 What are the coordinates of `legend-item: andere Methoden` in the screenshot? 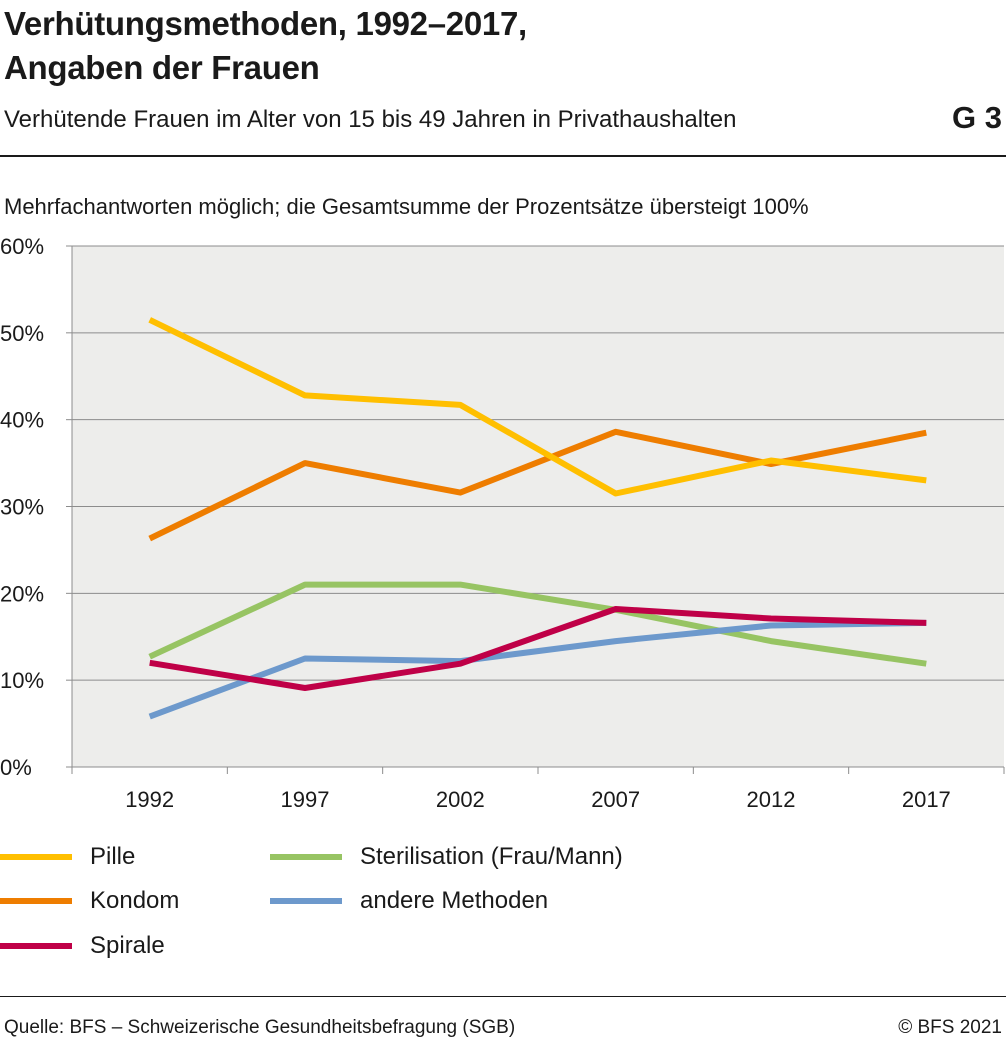 It's located at (409, 901).